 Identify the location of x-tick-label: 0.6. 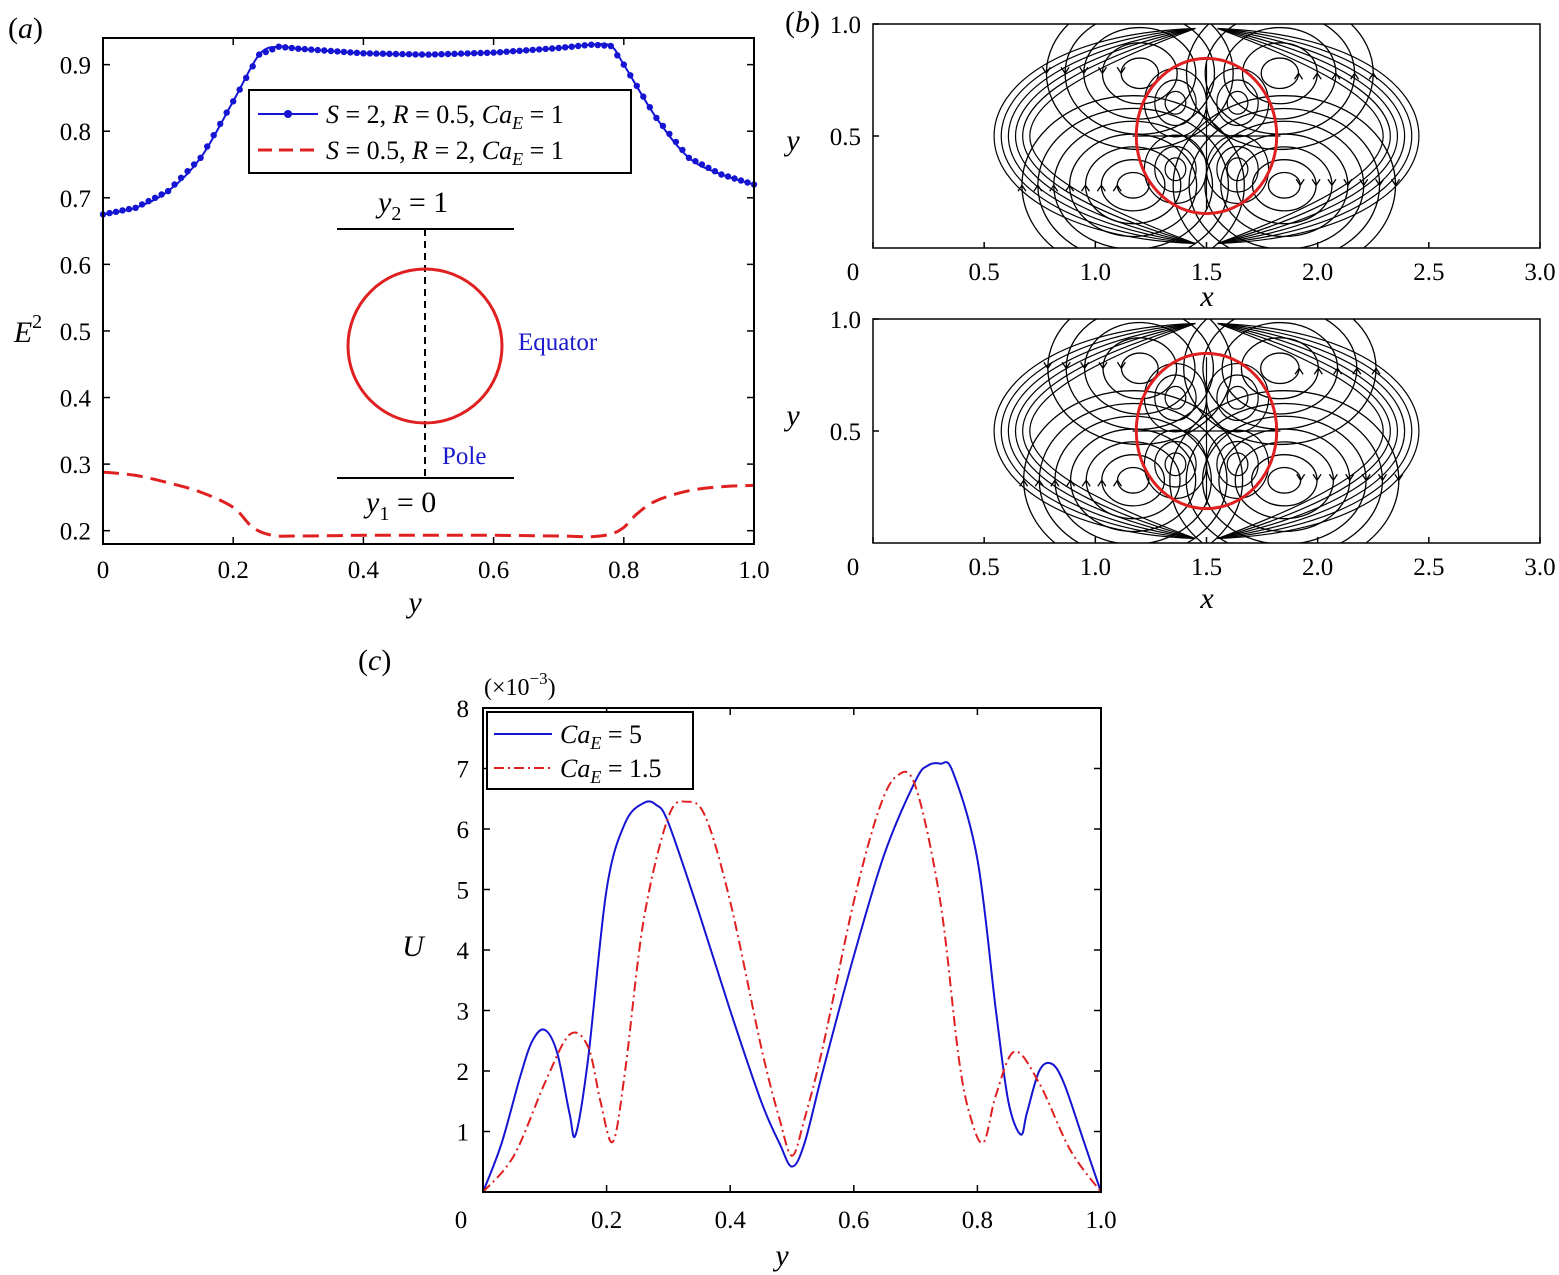
(493, 570).